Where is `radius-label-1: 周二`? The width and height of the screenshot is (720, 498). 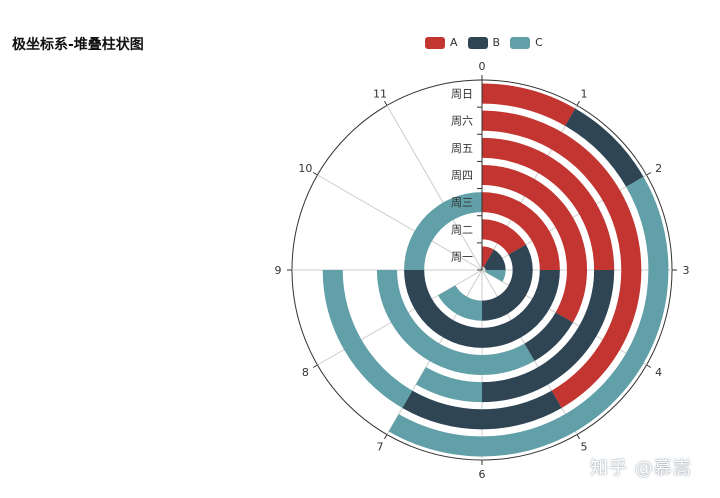
radius-label-1: 周二 is located at coordinates (462, 229).